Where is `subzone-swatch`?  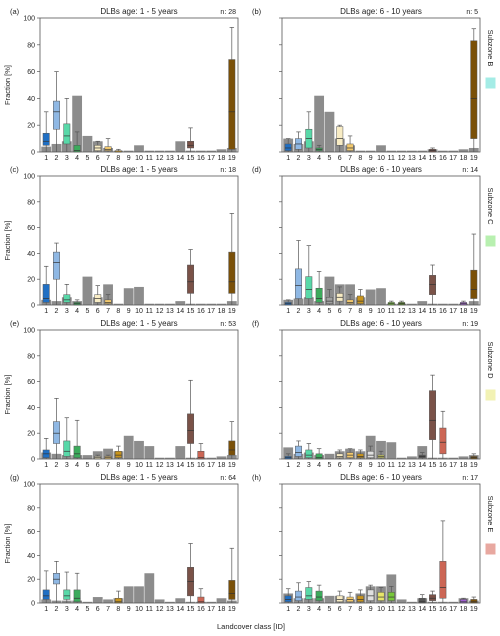
subzone-swatch is located at coordinates (490, 83).